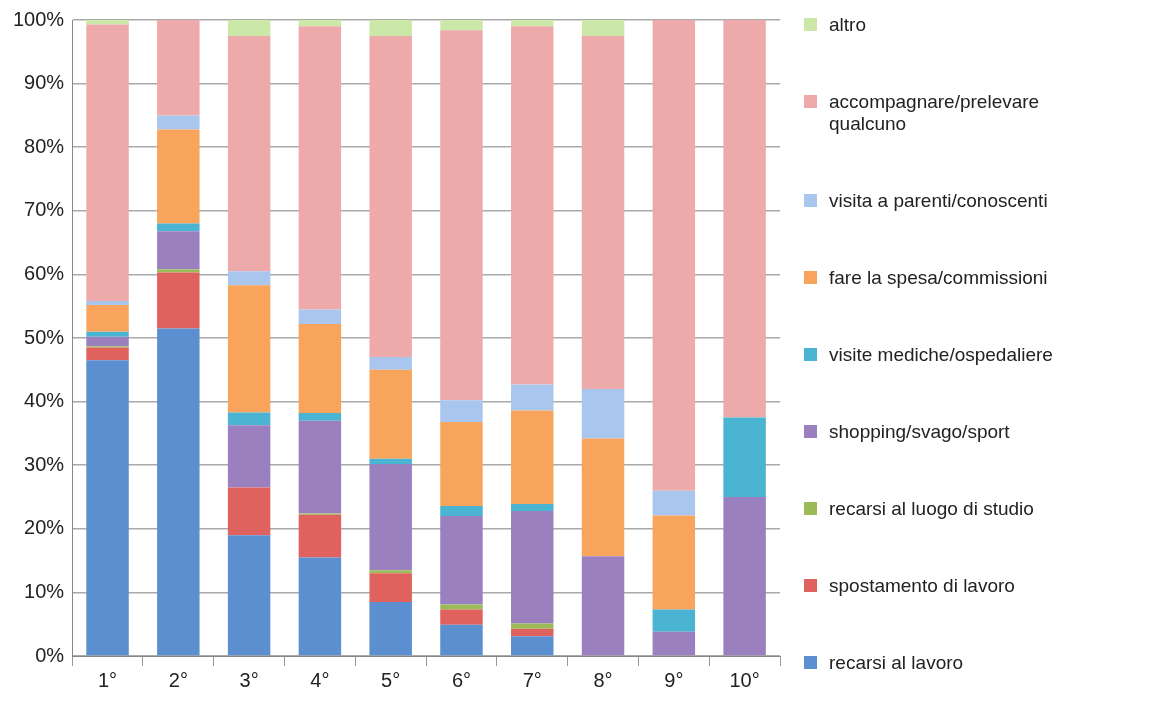 The image size is (1157, 706). Describe the element at coordinates (44, 590) in the screenshot. I see `y-tick-label: 10%` at that location.